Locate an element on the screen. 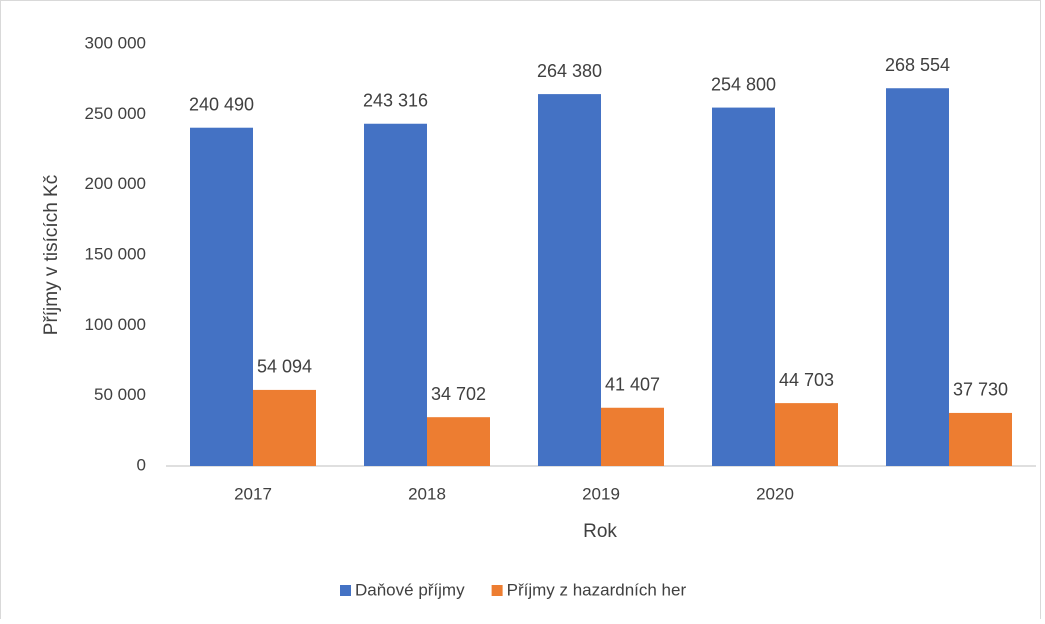  x-axis-title: Rok is located at coordinates (600, 531).